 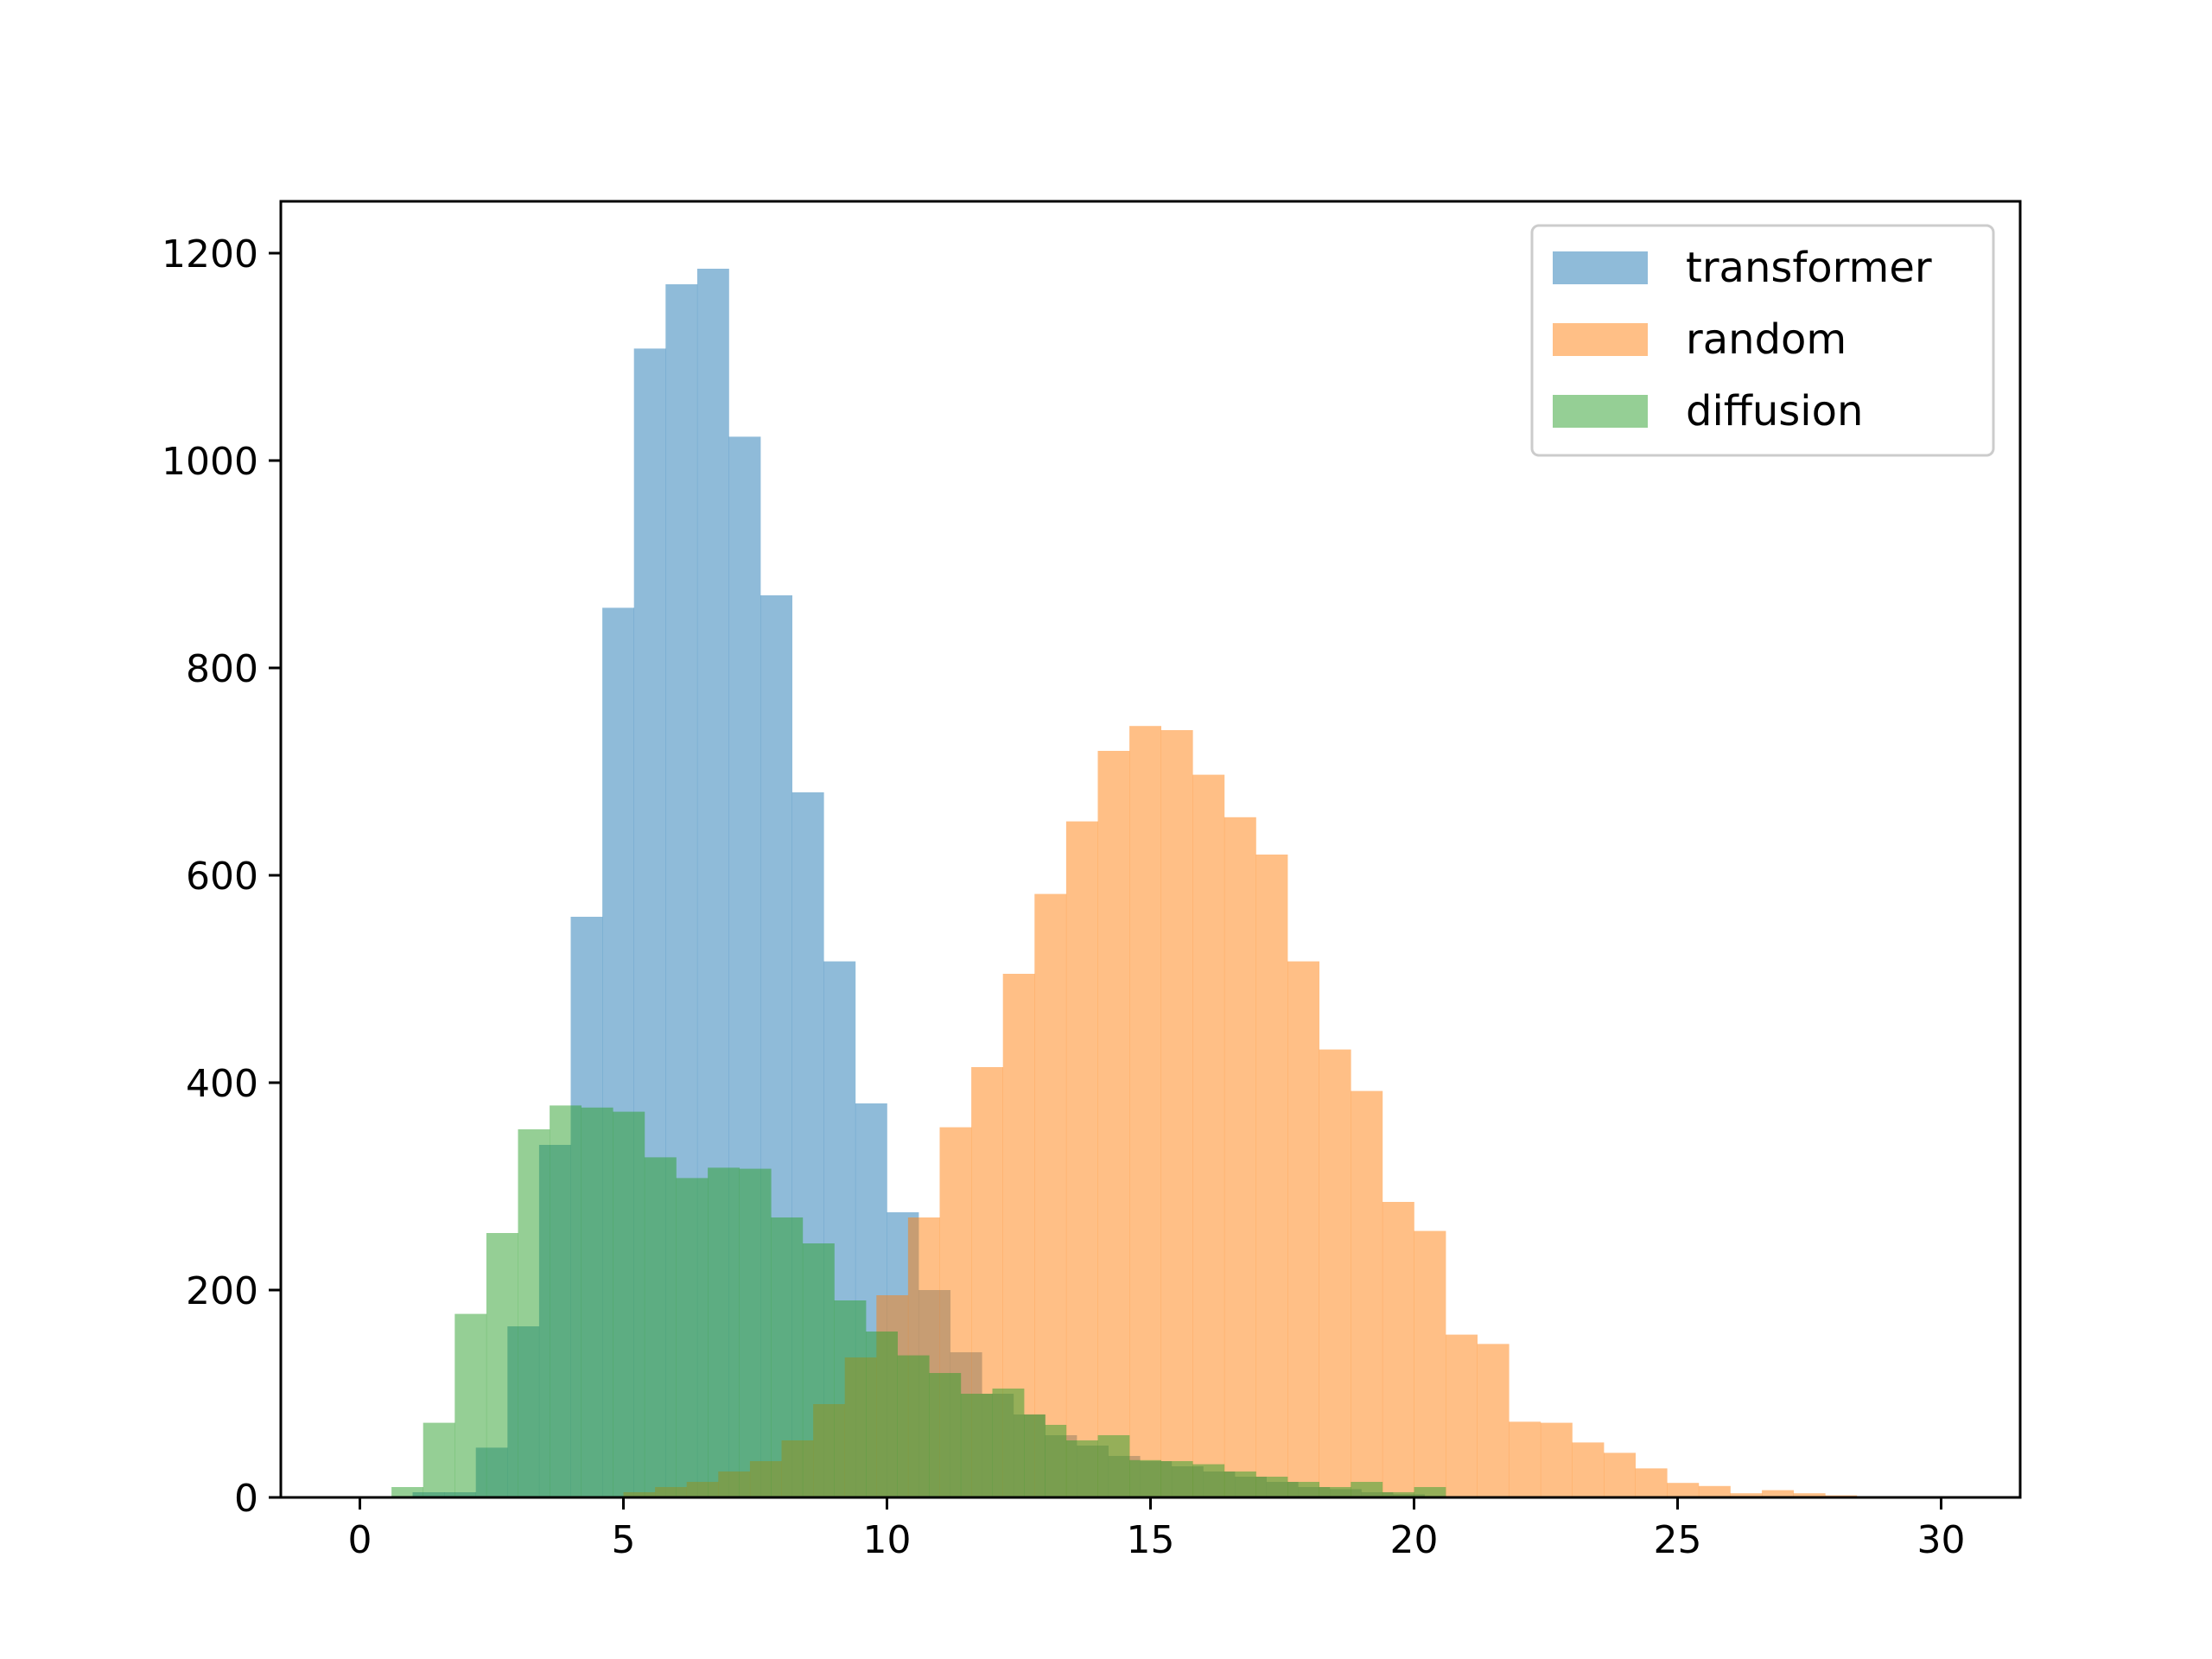 I want to click on x-tick-label: 0, so click(x=360, y=1540).